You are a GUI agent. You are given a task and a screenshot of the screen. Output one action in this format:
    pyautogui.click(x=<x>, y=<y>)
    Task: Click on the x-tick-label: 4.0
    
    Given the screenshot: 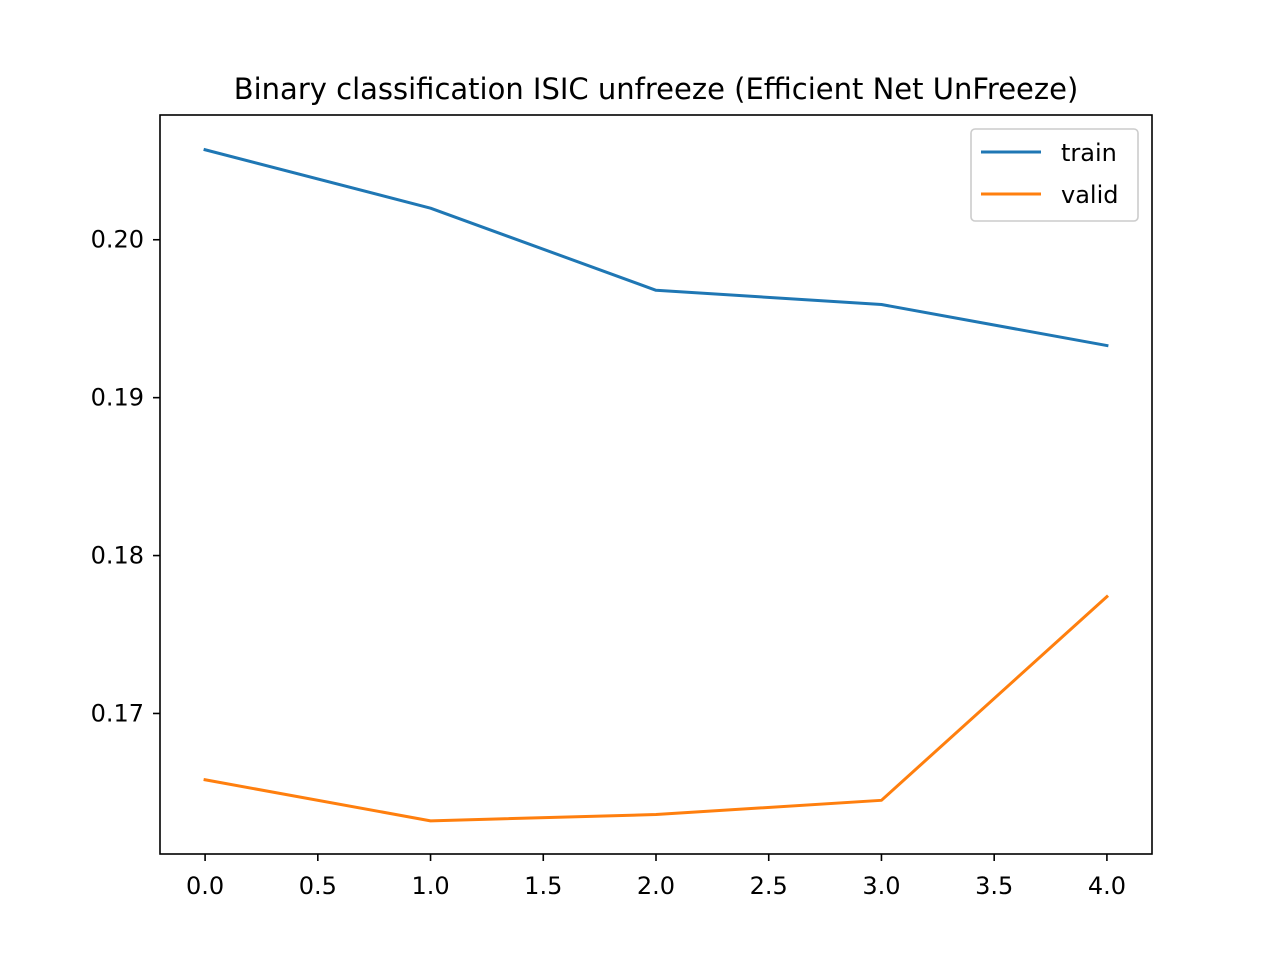 What is the action you would take?
    pyautogui.click(x=1107, y=886)
    